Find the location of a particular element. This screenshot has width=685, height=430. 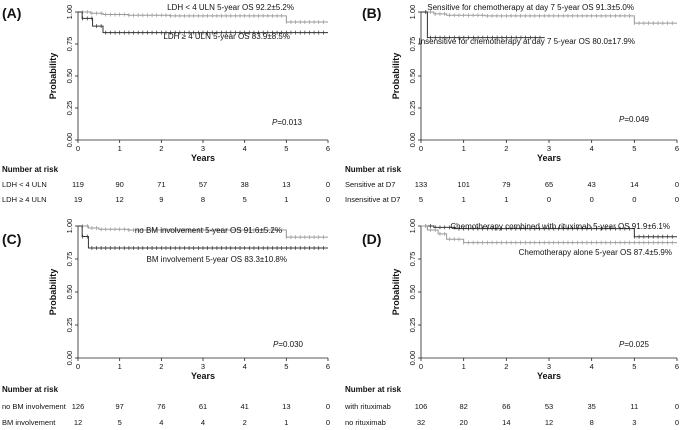

risk-count: 90 is located at coordinates (119, 184).